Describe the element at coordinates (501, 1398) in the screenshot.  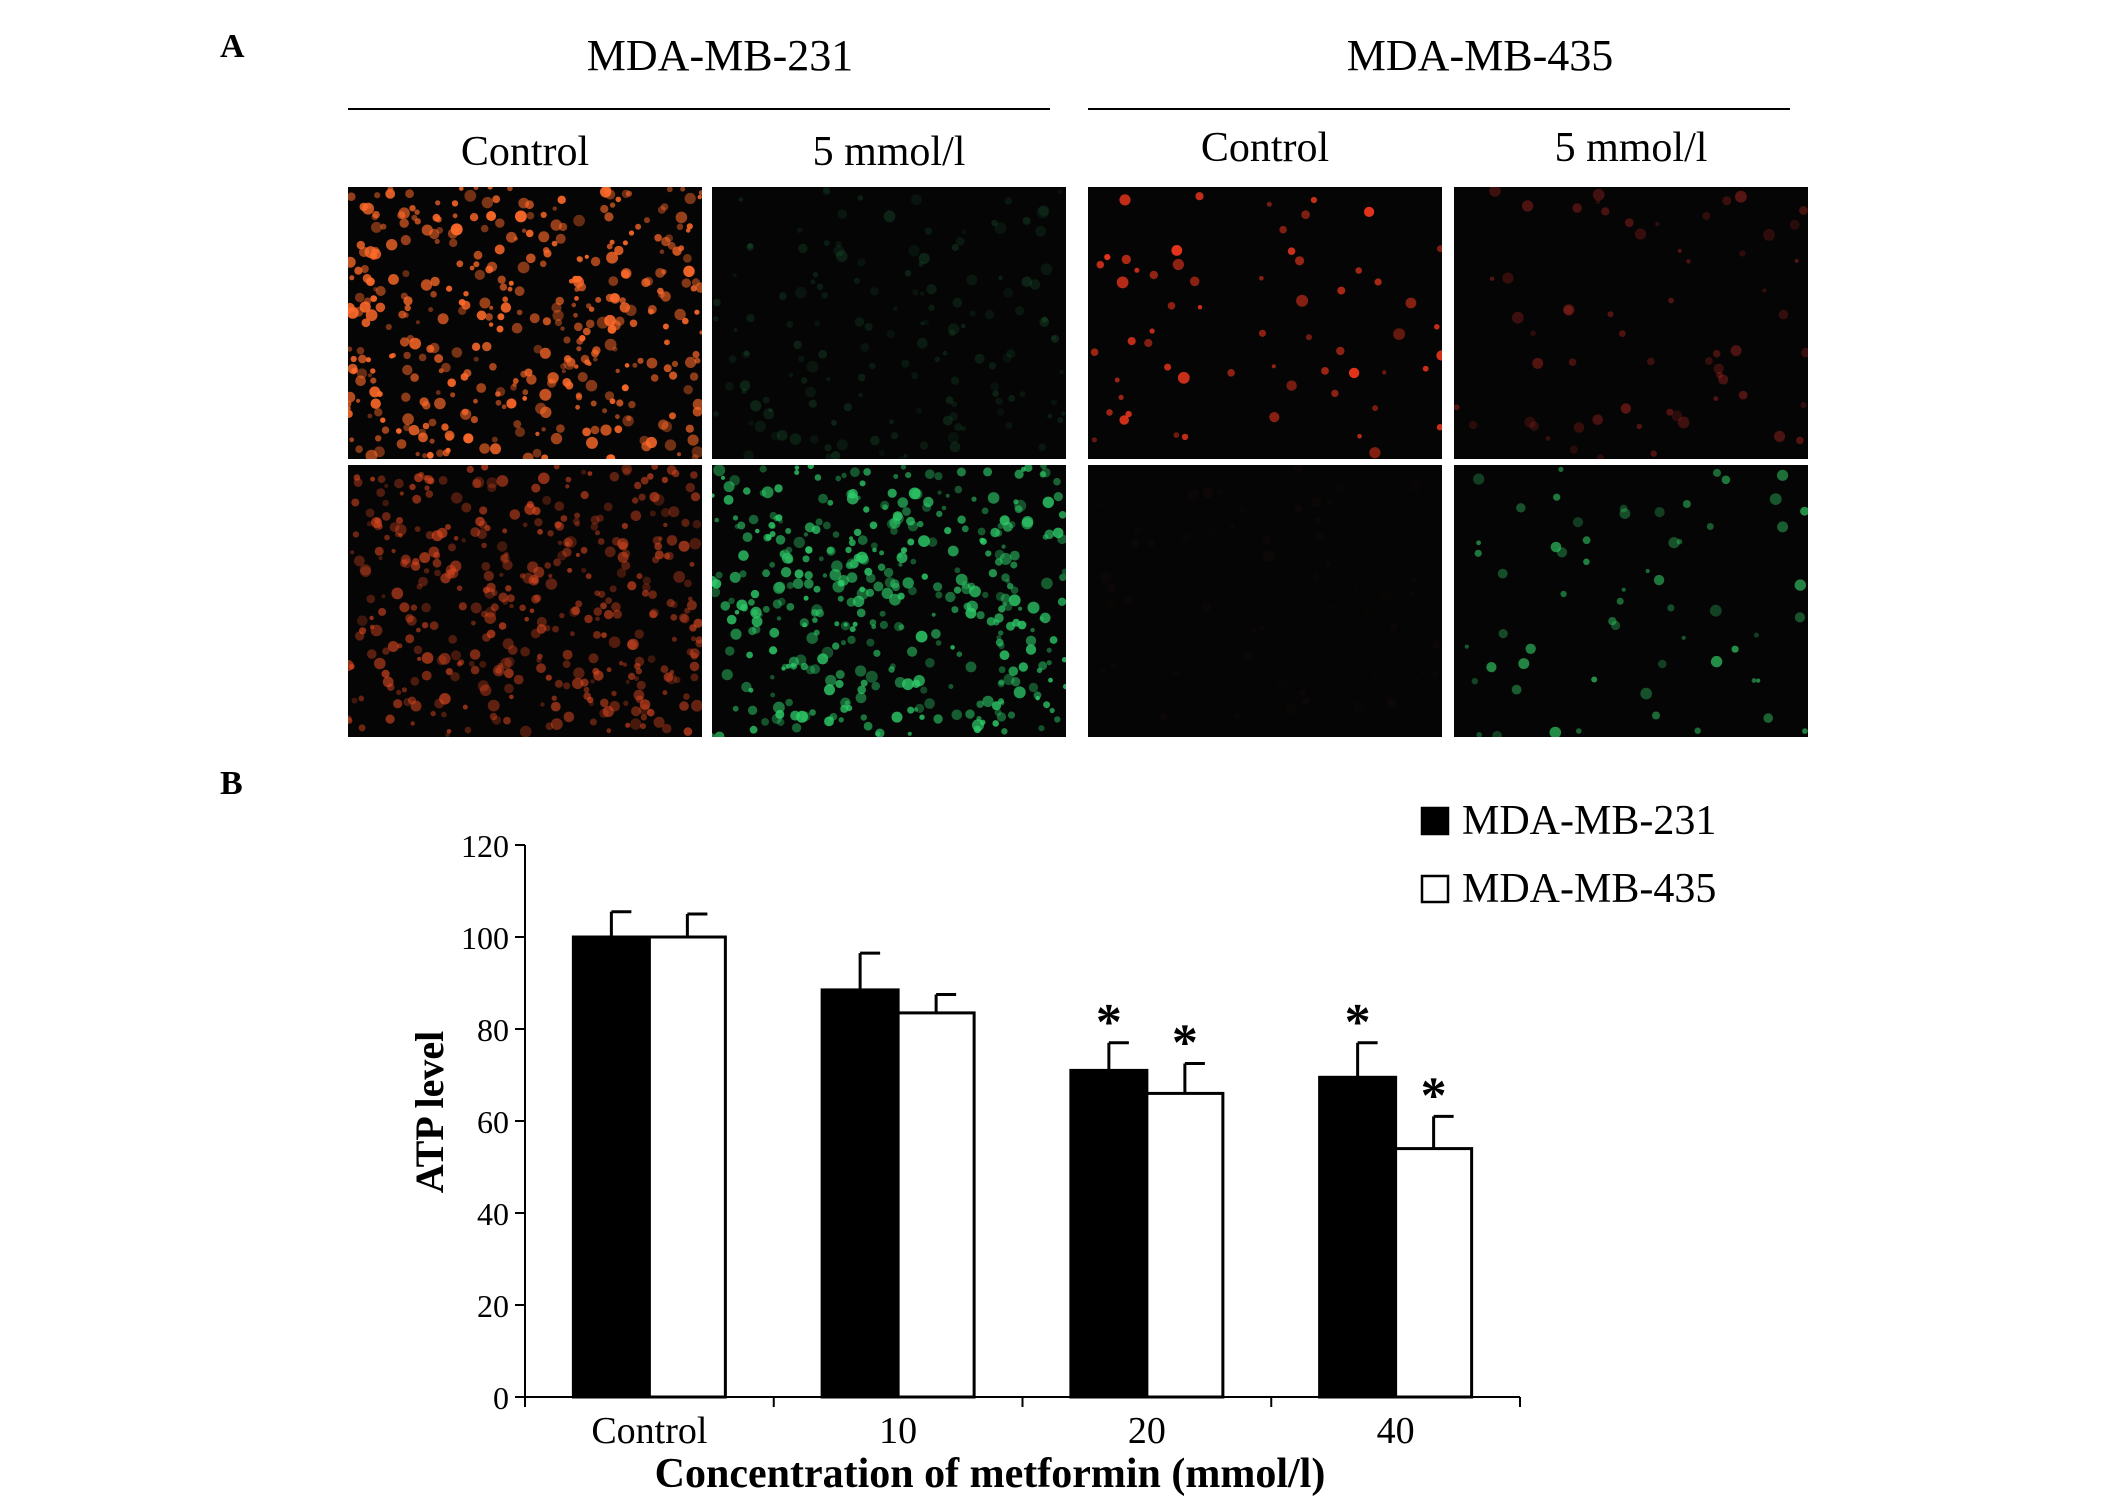
I see `y-tick-label: 0` at that location.